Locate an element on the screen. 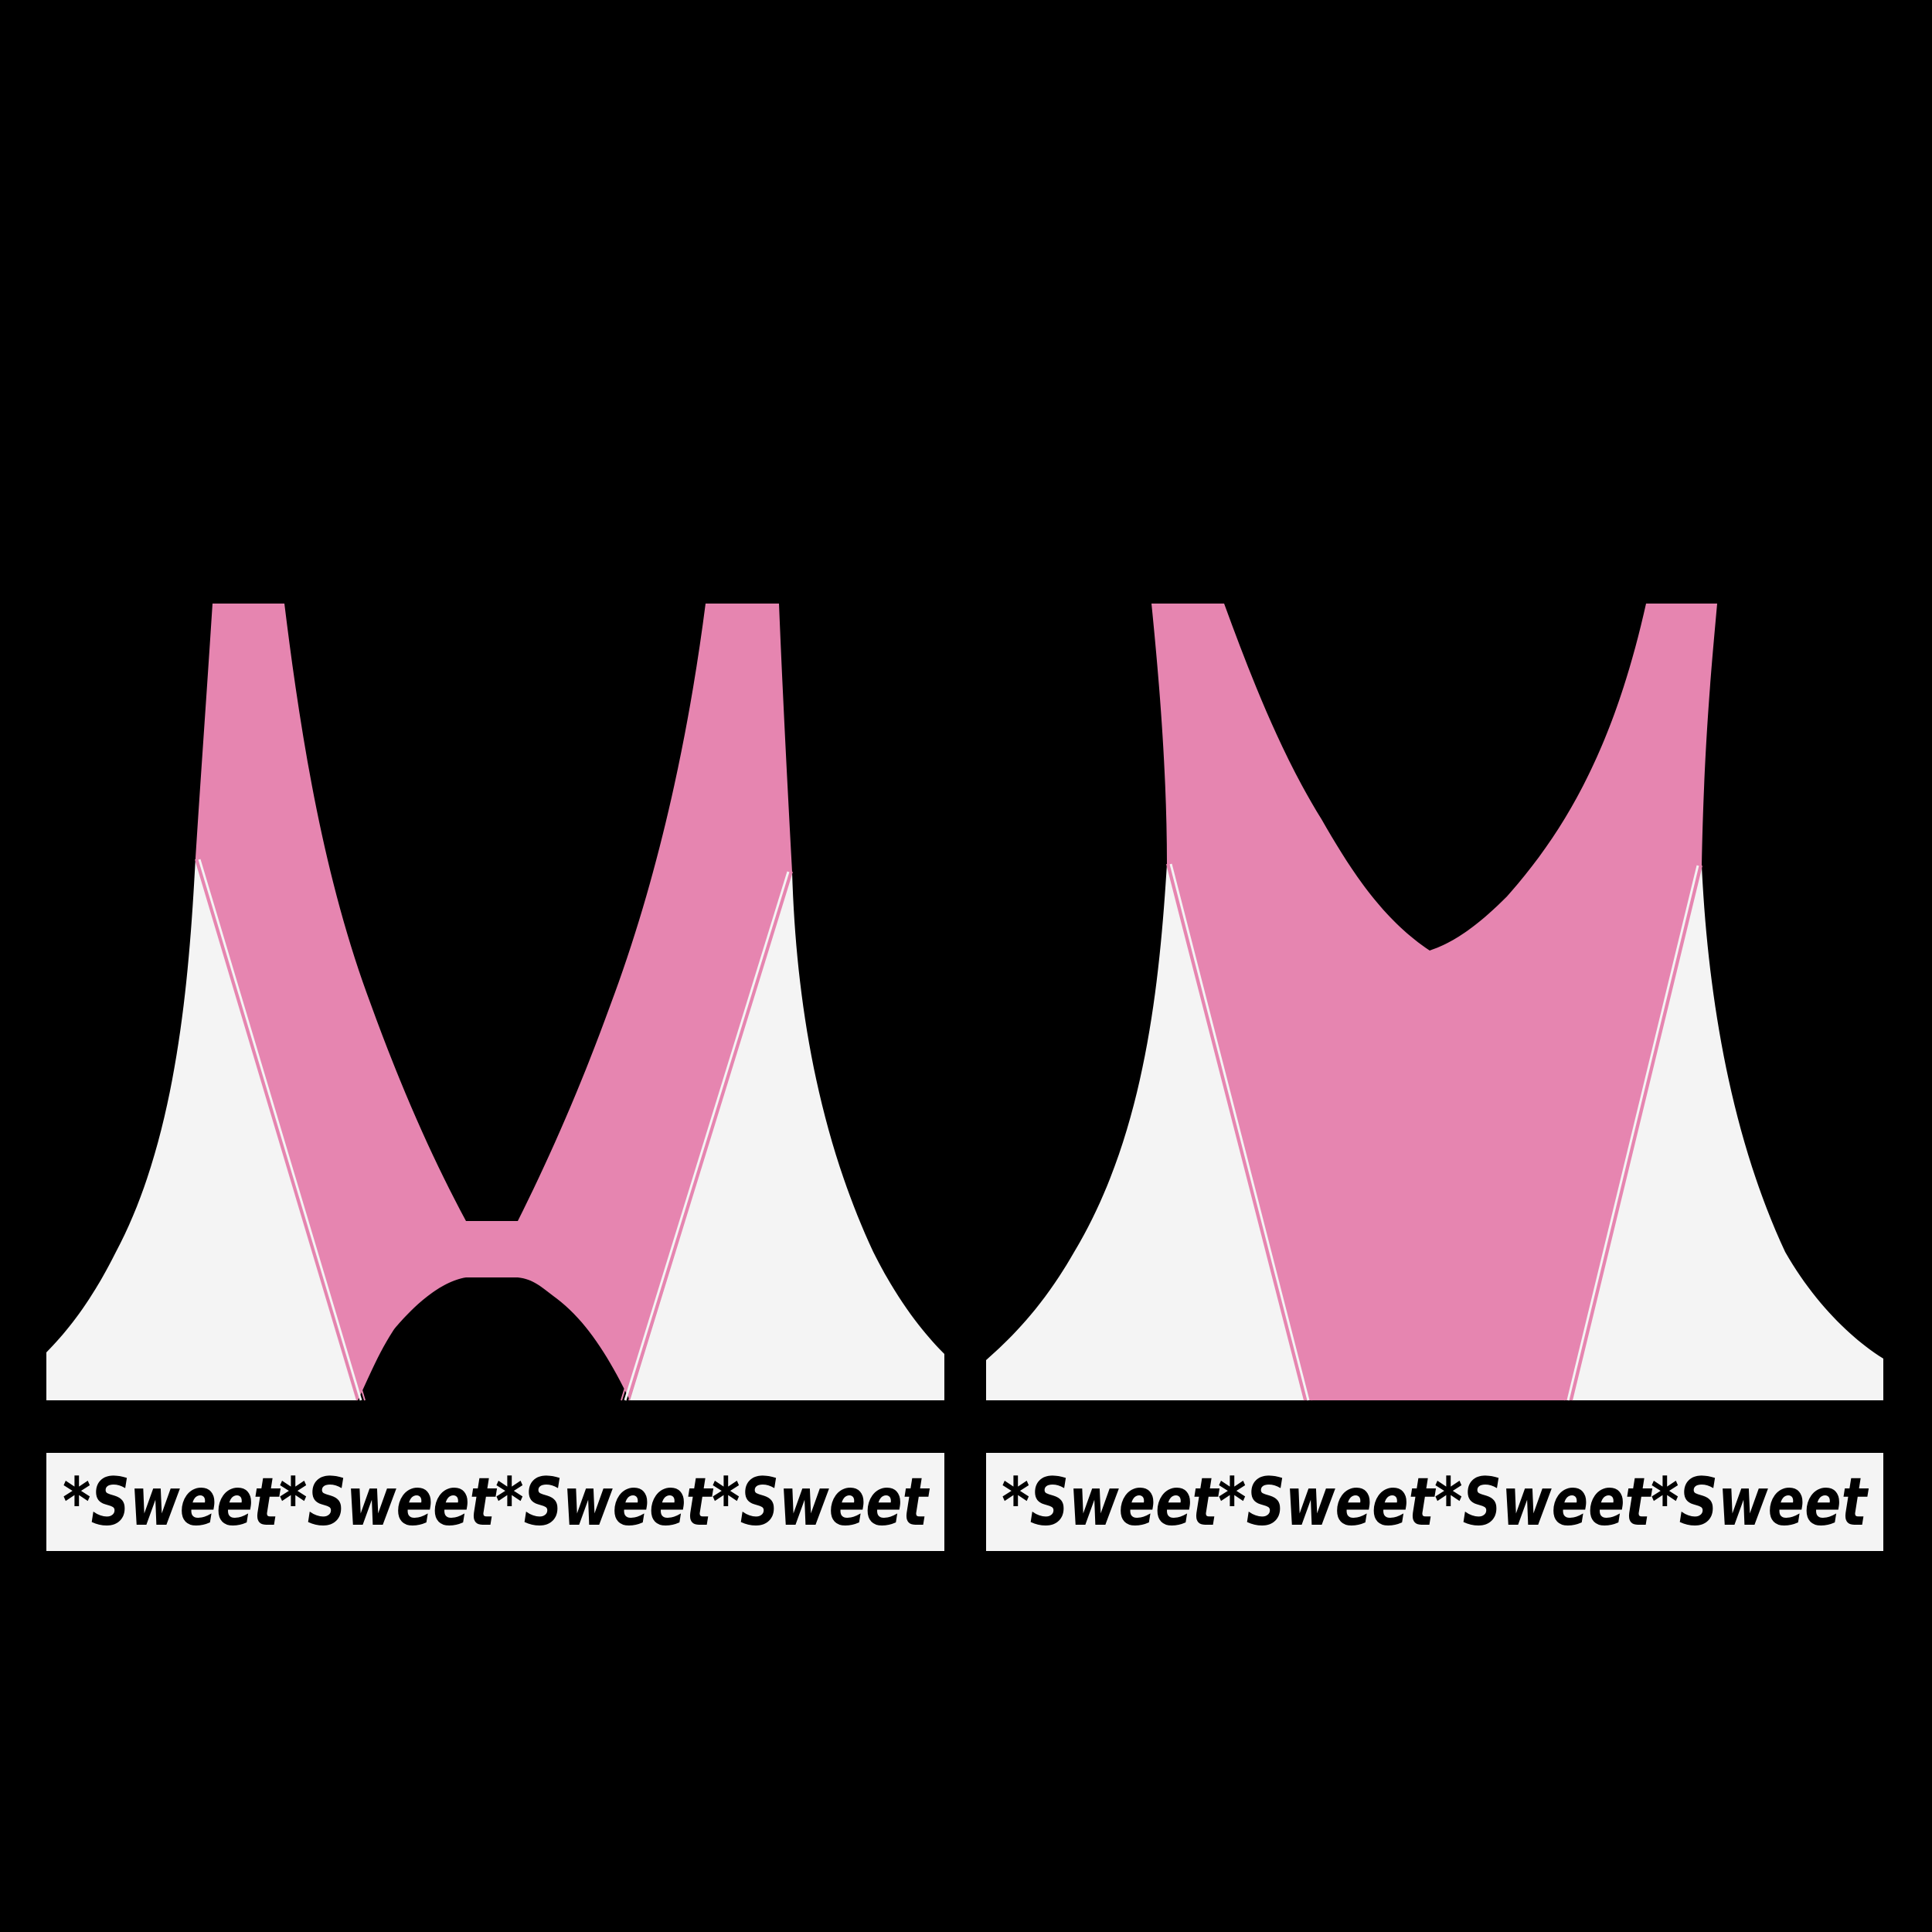 This screenshot has height=1932, width=1932. right-garment-band-text: *Sweet*Sweet*Sweet*Sweet is located at coordinates (1435, 1503).